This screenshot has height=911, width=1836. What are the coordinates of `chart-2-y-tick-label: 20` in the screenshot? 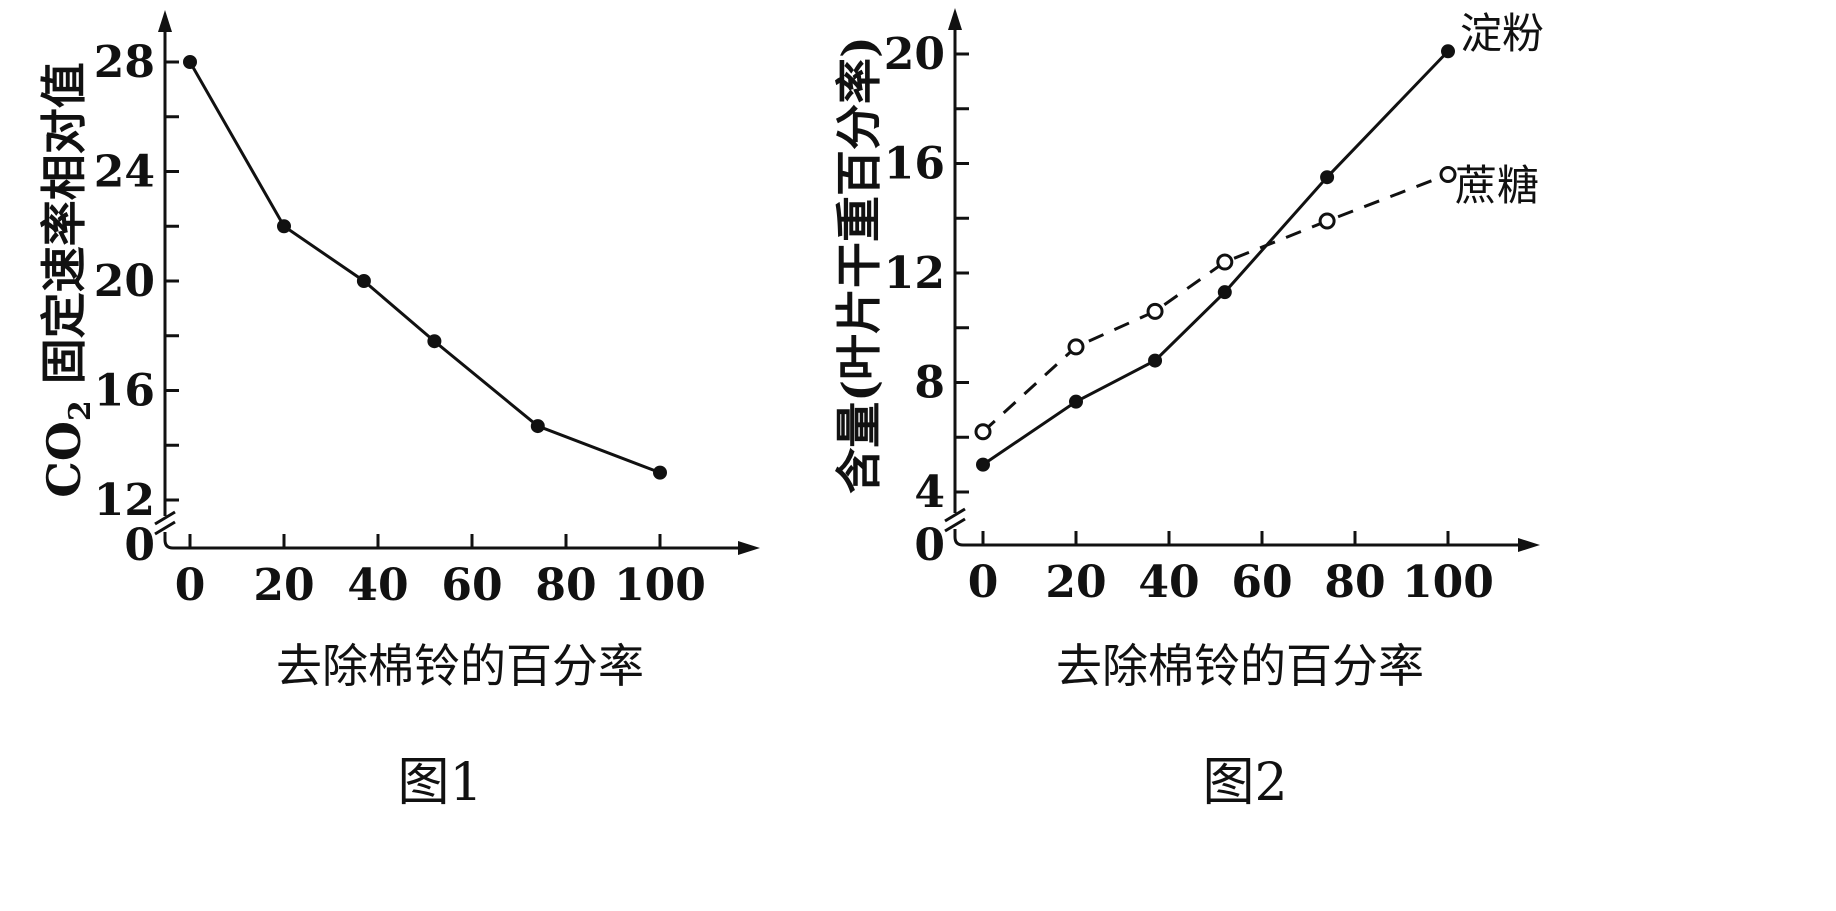 It's located at (914, 54).